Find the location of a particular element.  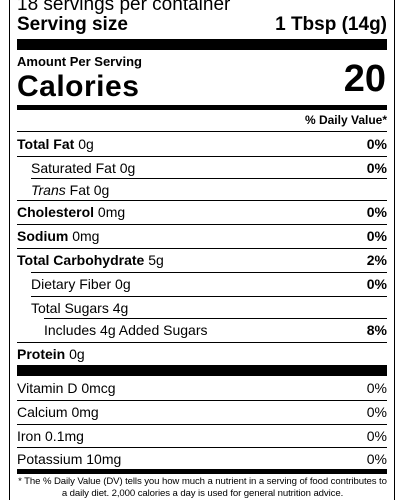

nutrient-row-total-fat: Total Fat 0g 0% is located at coordinates (202, 144).